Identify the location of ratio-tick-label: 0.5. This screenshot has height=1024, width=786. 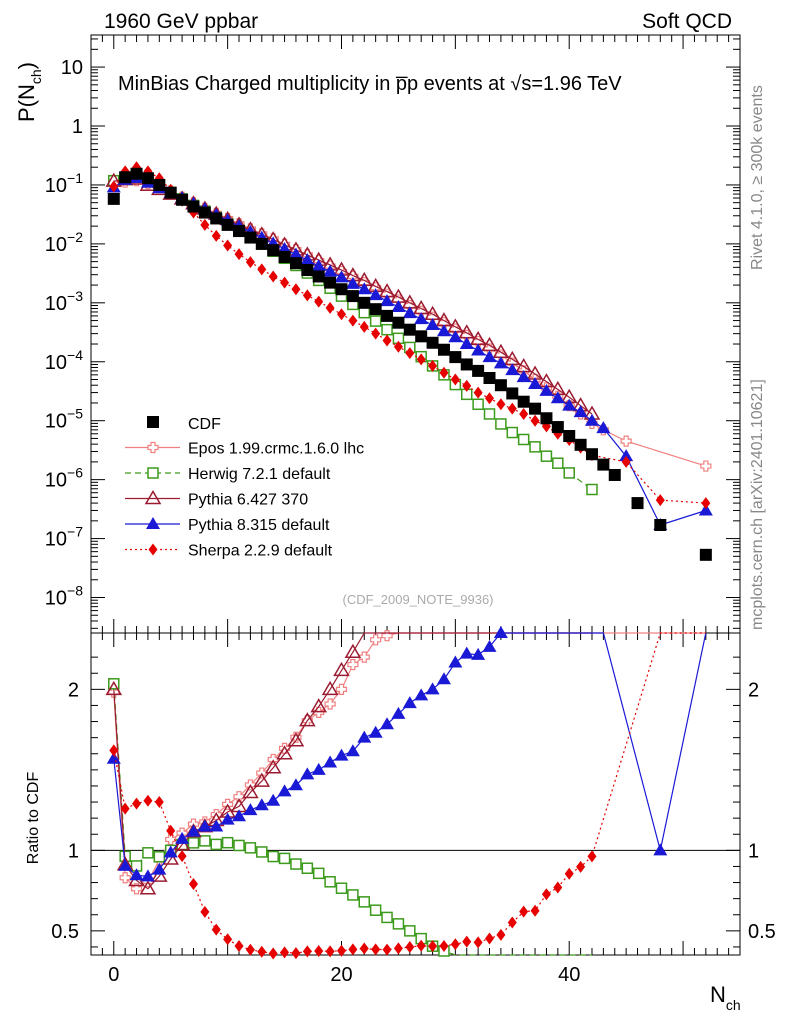
(65, 932).